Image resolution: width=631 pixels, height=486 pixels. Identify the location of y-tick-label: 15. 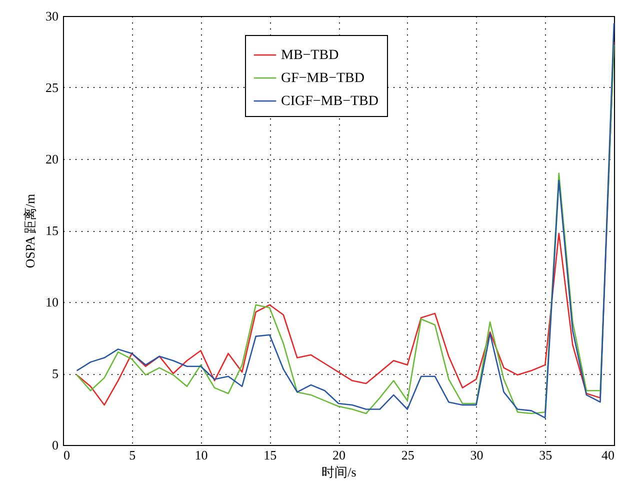
(52, 230).